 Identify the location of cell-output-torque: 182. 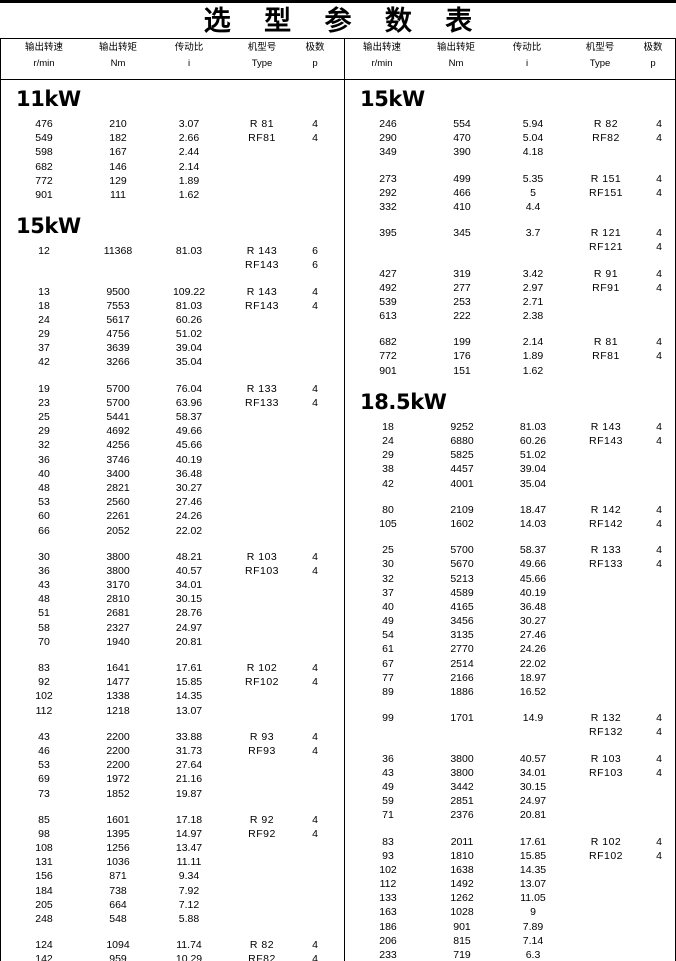
(118, 138).